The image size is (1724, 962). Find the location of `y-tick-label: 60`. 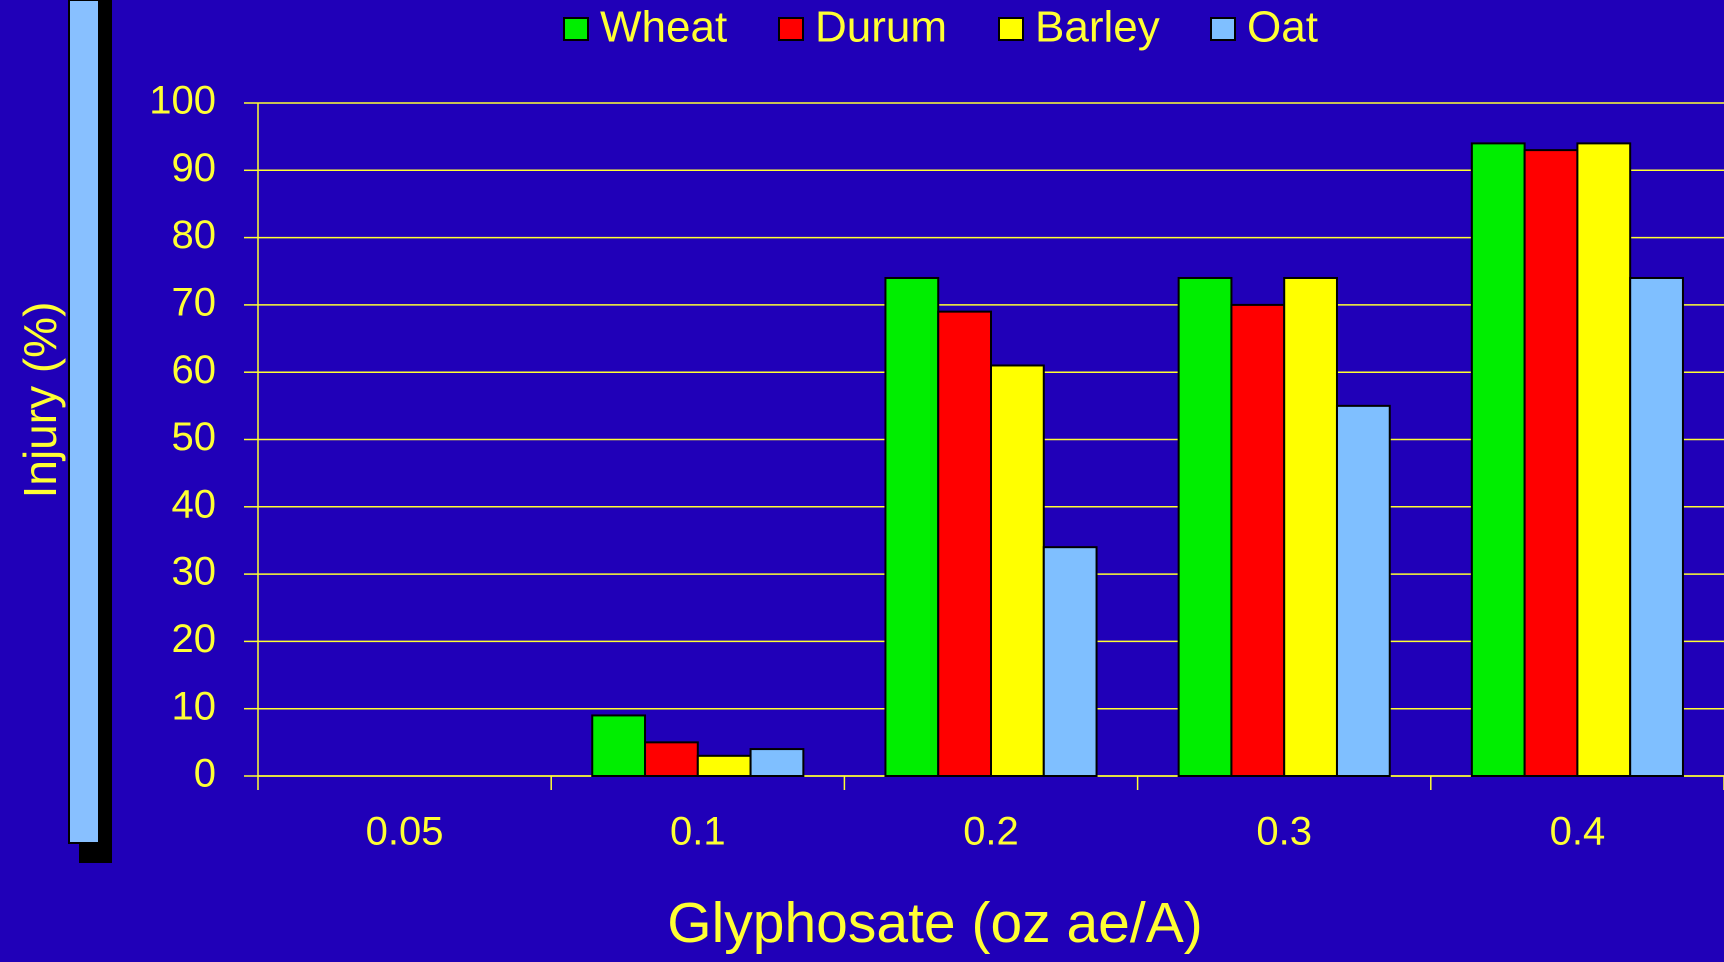

y-tick-label: 60 is located at coordinates (194, 370).